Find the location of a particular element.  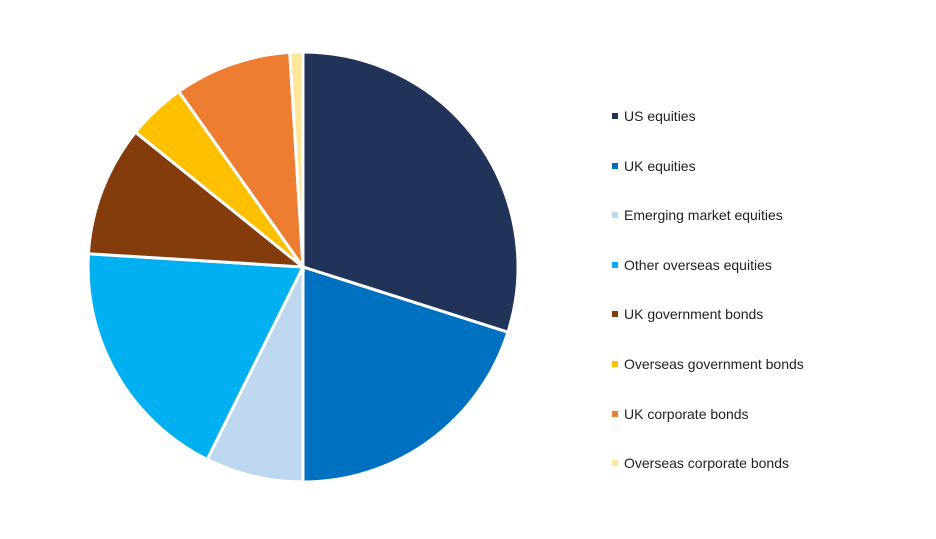

legend-item: Overseas corporate bonds is located at coordinates (700, 463).